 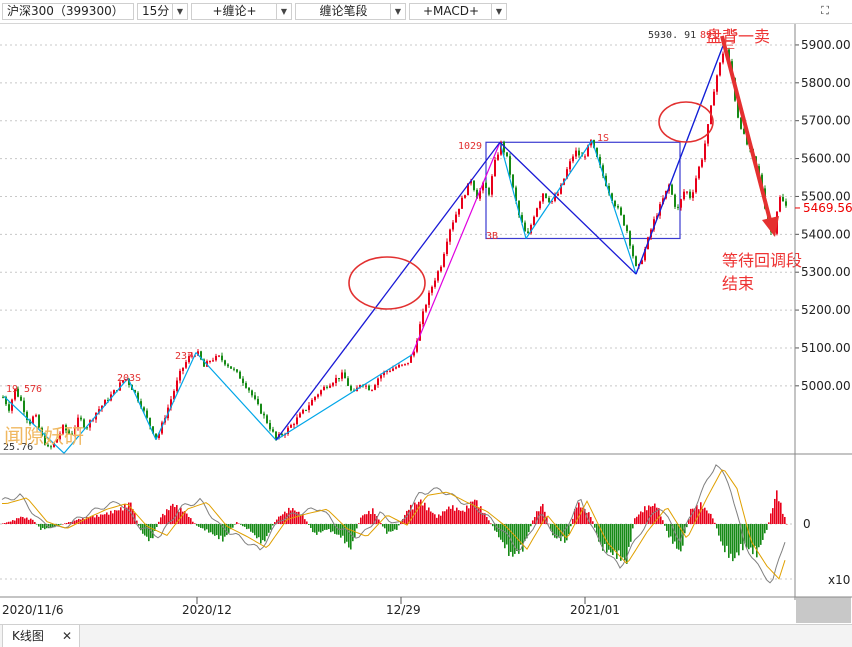 I want to click on indicator-select-1: +缠论+ ▼, so click(x=241, y=11).